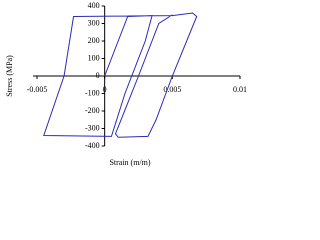  I want to click on y-tick-label: -100, so click(92, 92).